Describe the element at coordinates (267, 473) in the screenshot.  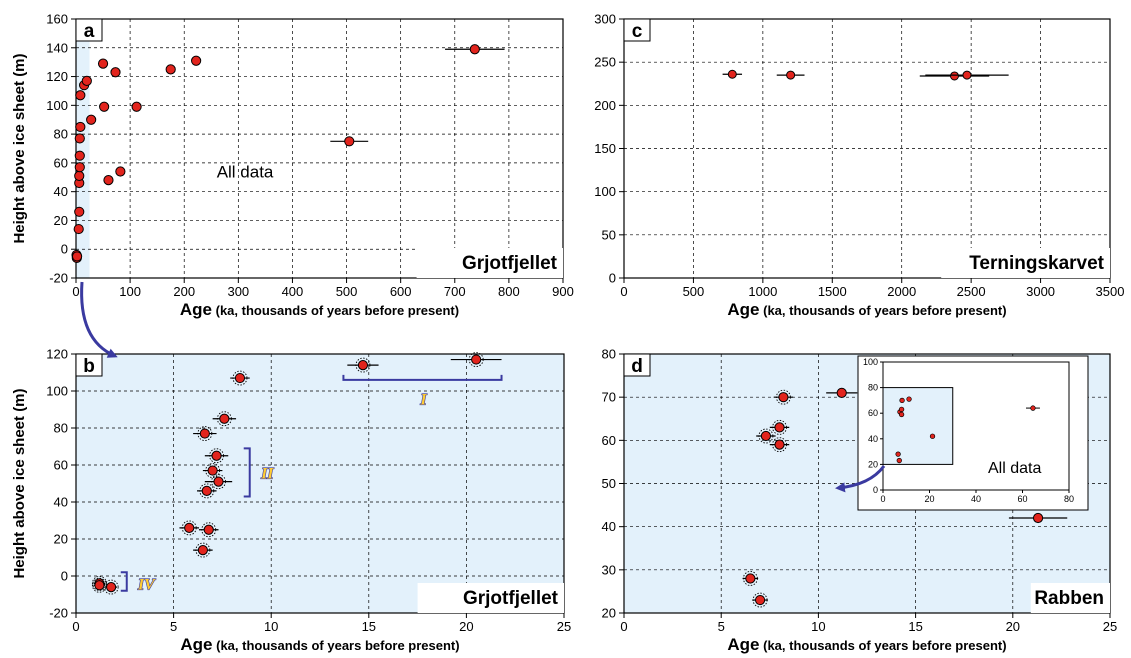
I see `group-label: II` at that location.